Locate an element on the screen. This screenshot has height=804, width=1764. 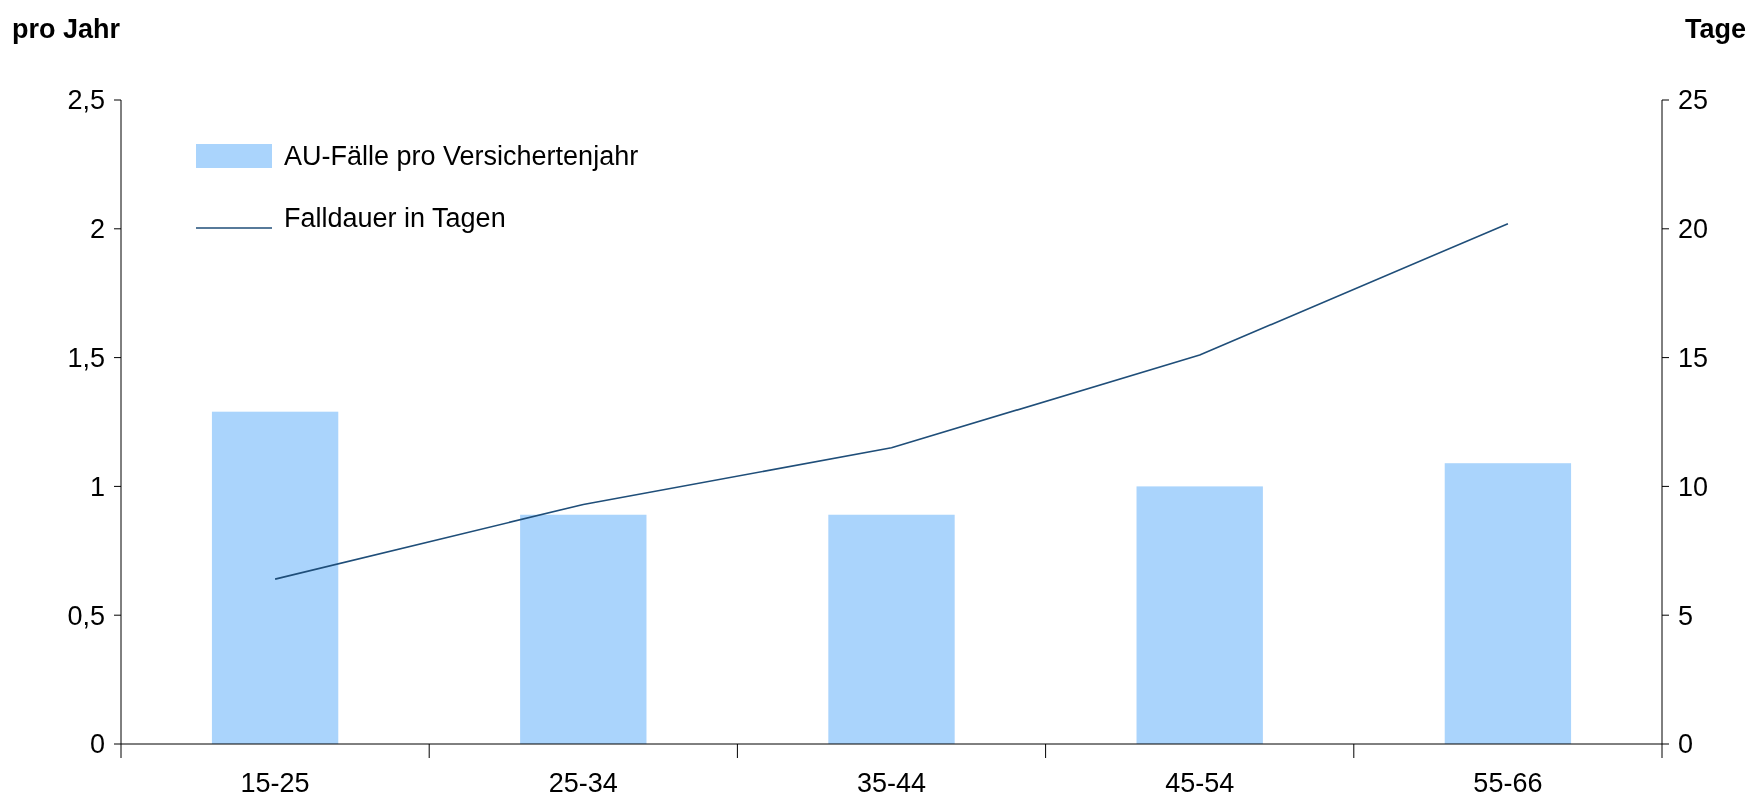
y2-tick-label: 5 is located at coordinates (1686, 615).